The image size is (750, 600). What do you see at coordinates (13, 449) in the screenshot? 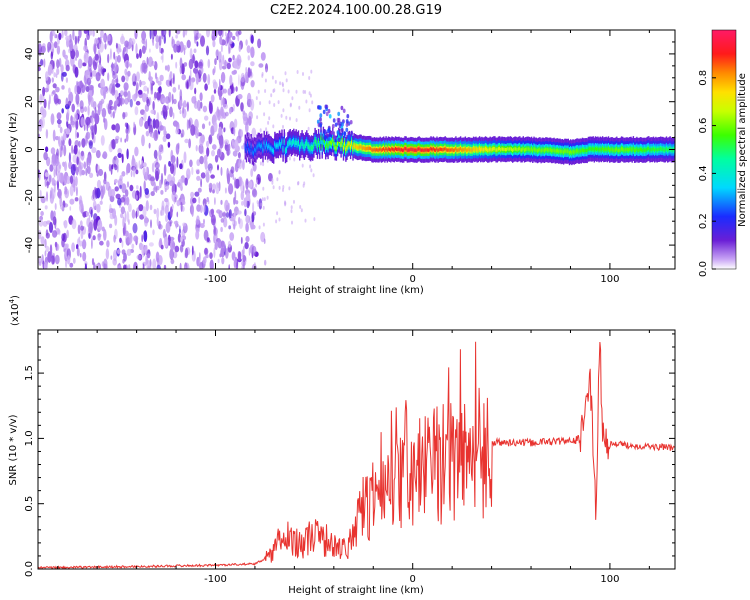
I see `snr-y-label: SNR (10 * v/v)` at bounding box center [13, 449].